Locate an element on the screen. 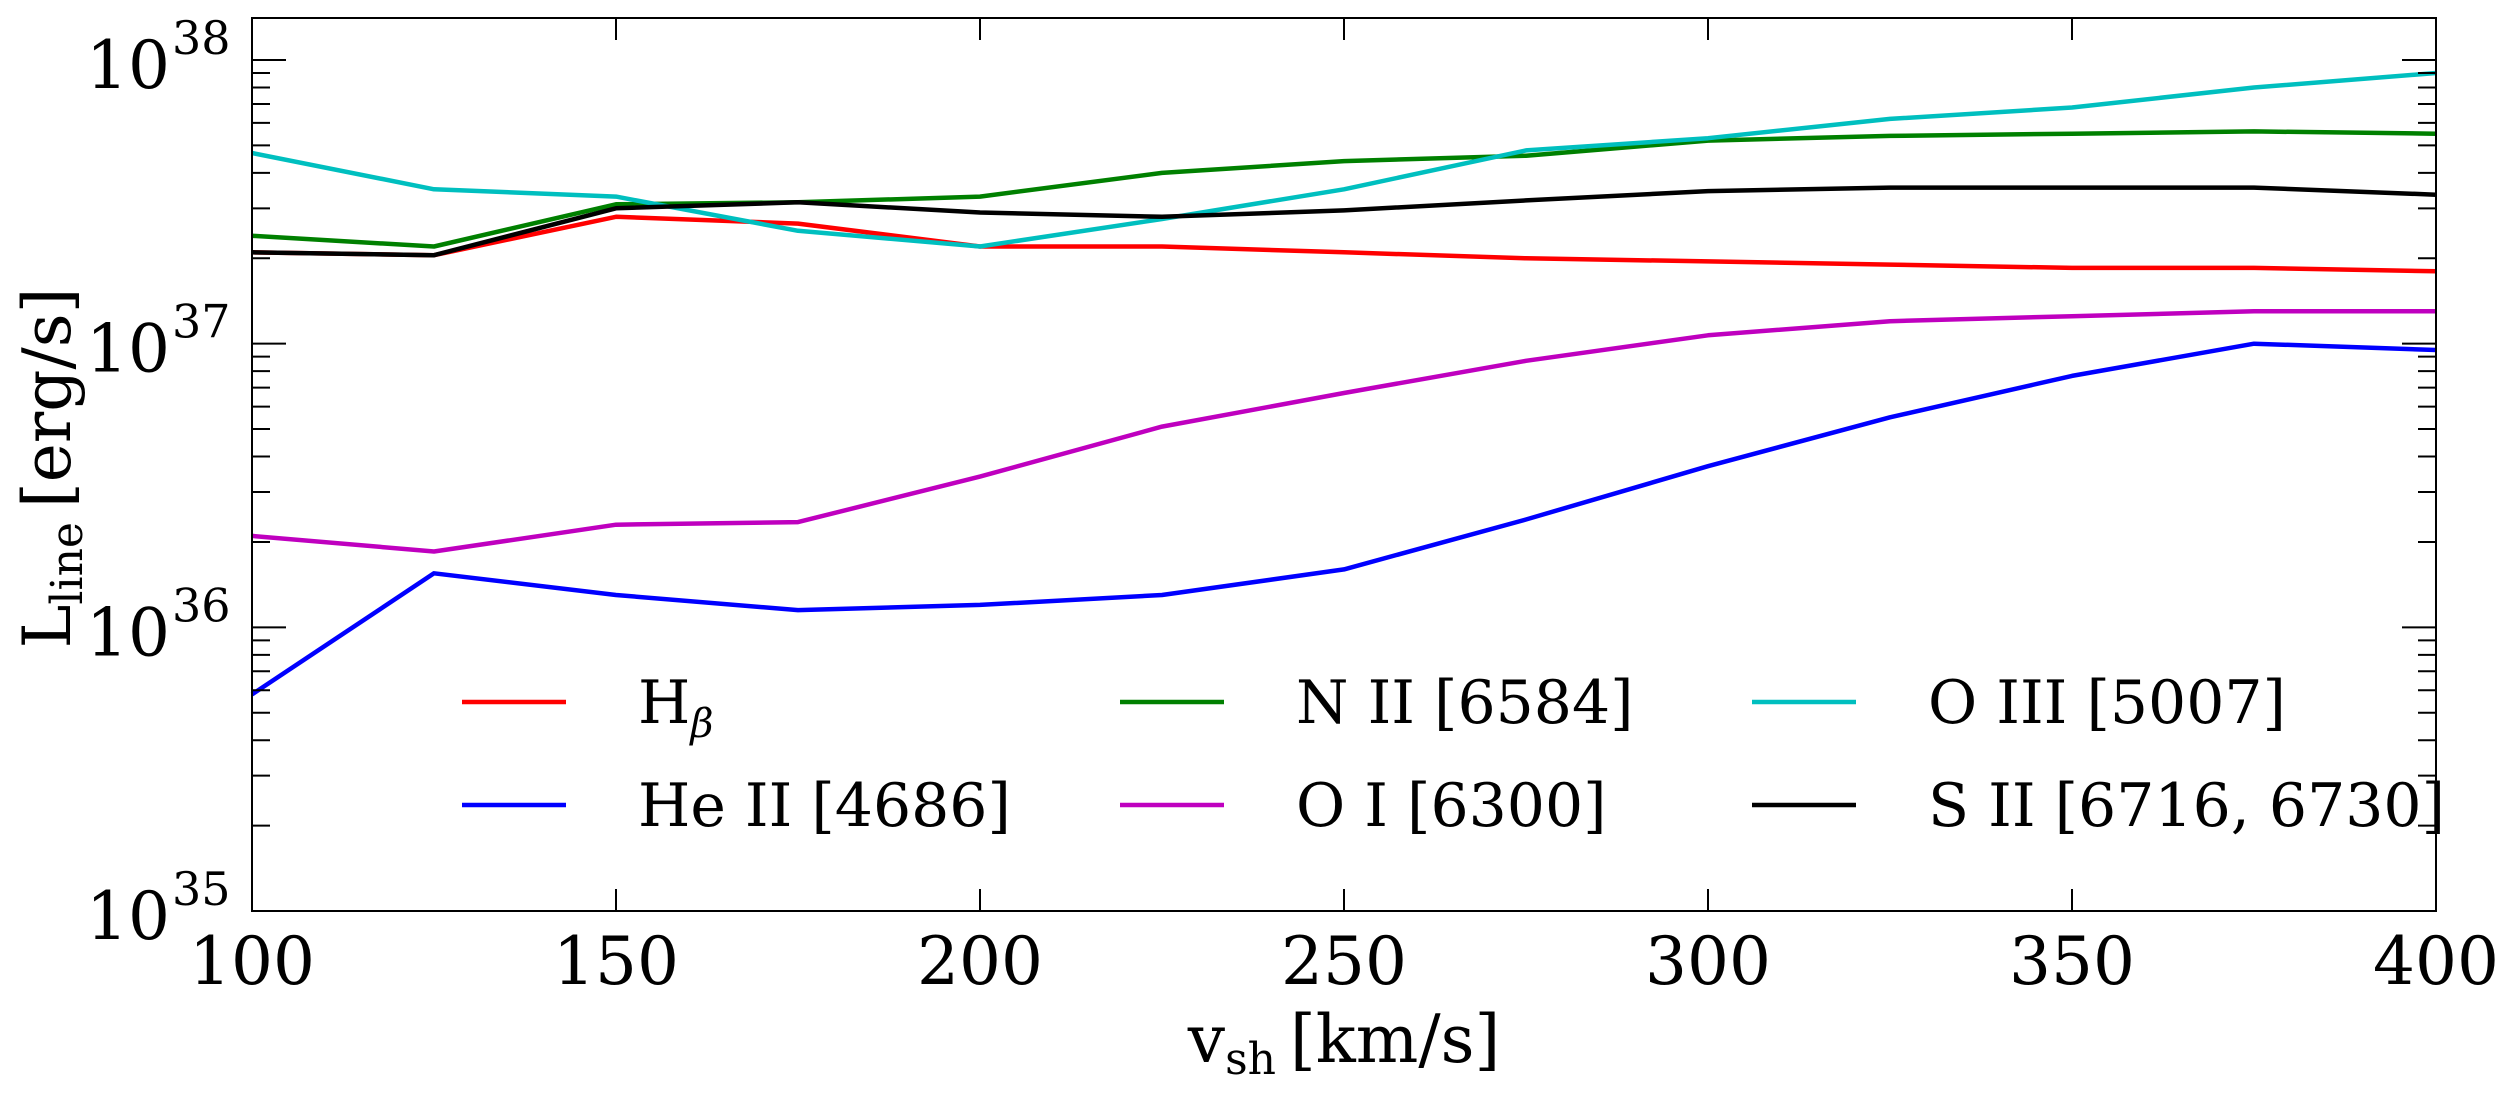 This screenshot has width=2500, height=1100. legend-label-text-1: He II [4686] is located at coordinates (824, 806).